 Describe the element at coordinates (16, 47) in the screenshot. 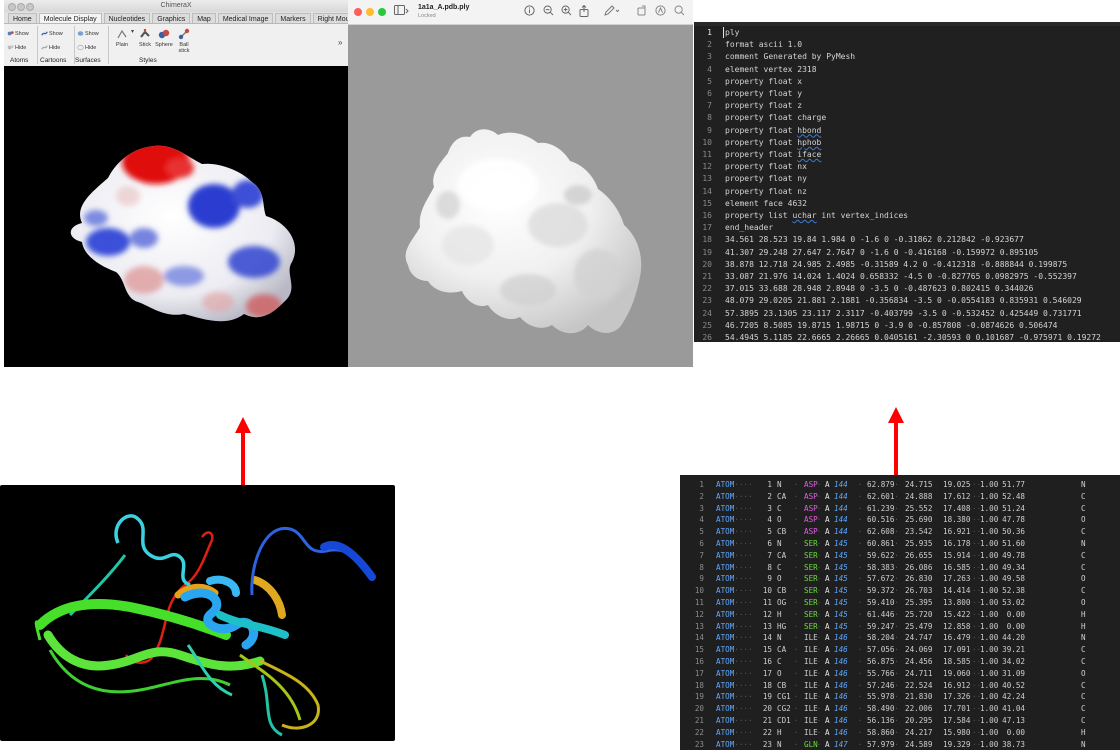

I see `atoms-hide-button: Hide` at that location.